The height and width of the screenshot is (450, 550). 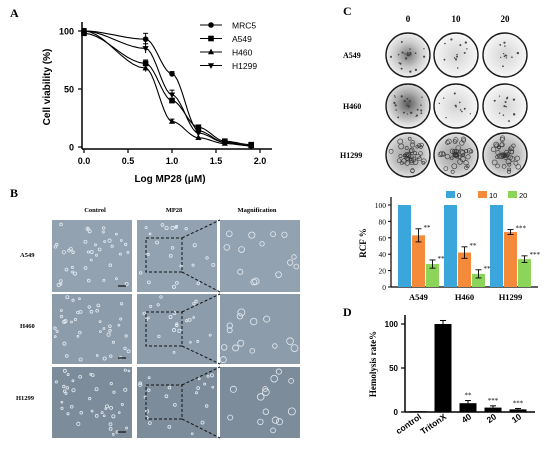 What do you see at coordinates (457, 19) in the screenshot?
I see `colony-col-10: 10` at bounding box center [457, 19].